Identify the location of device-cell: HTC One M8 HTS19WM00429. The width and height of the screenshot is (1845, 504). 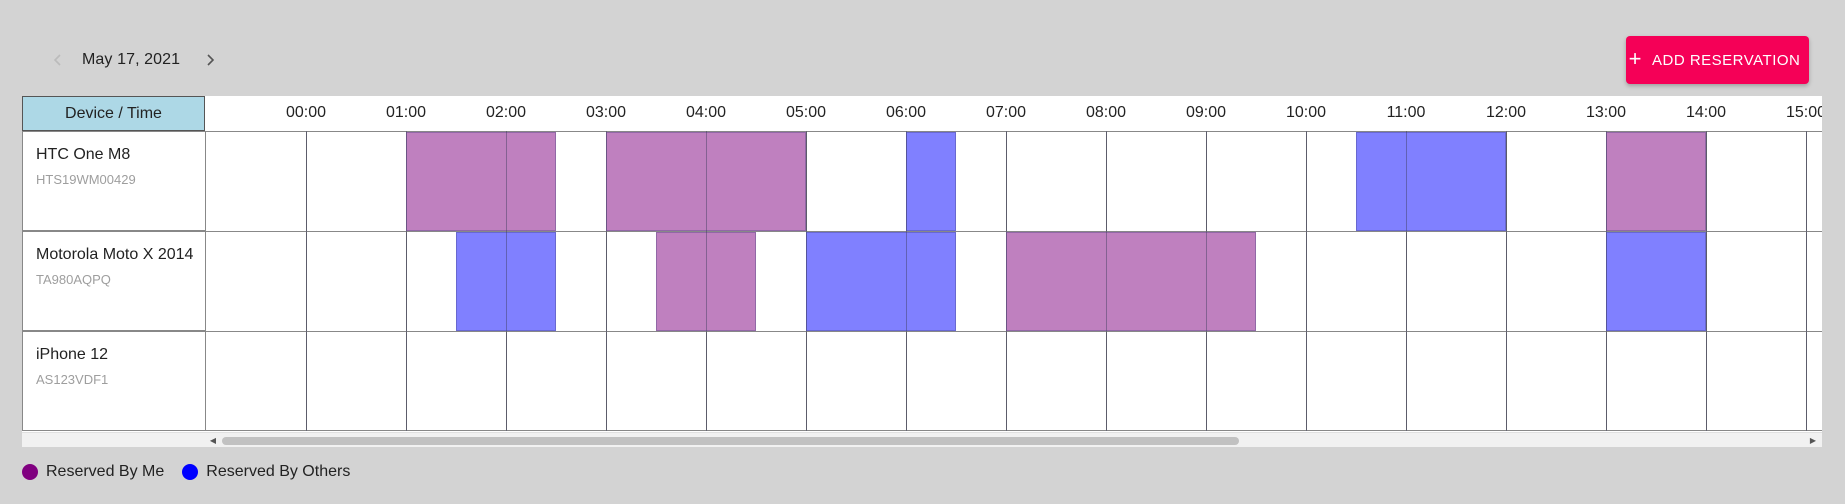
(114, 181).